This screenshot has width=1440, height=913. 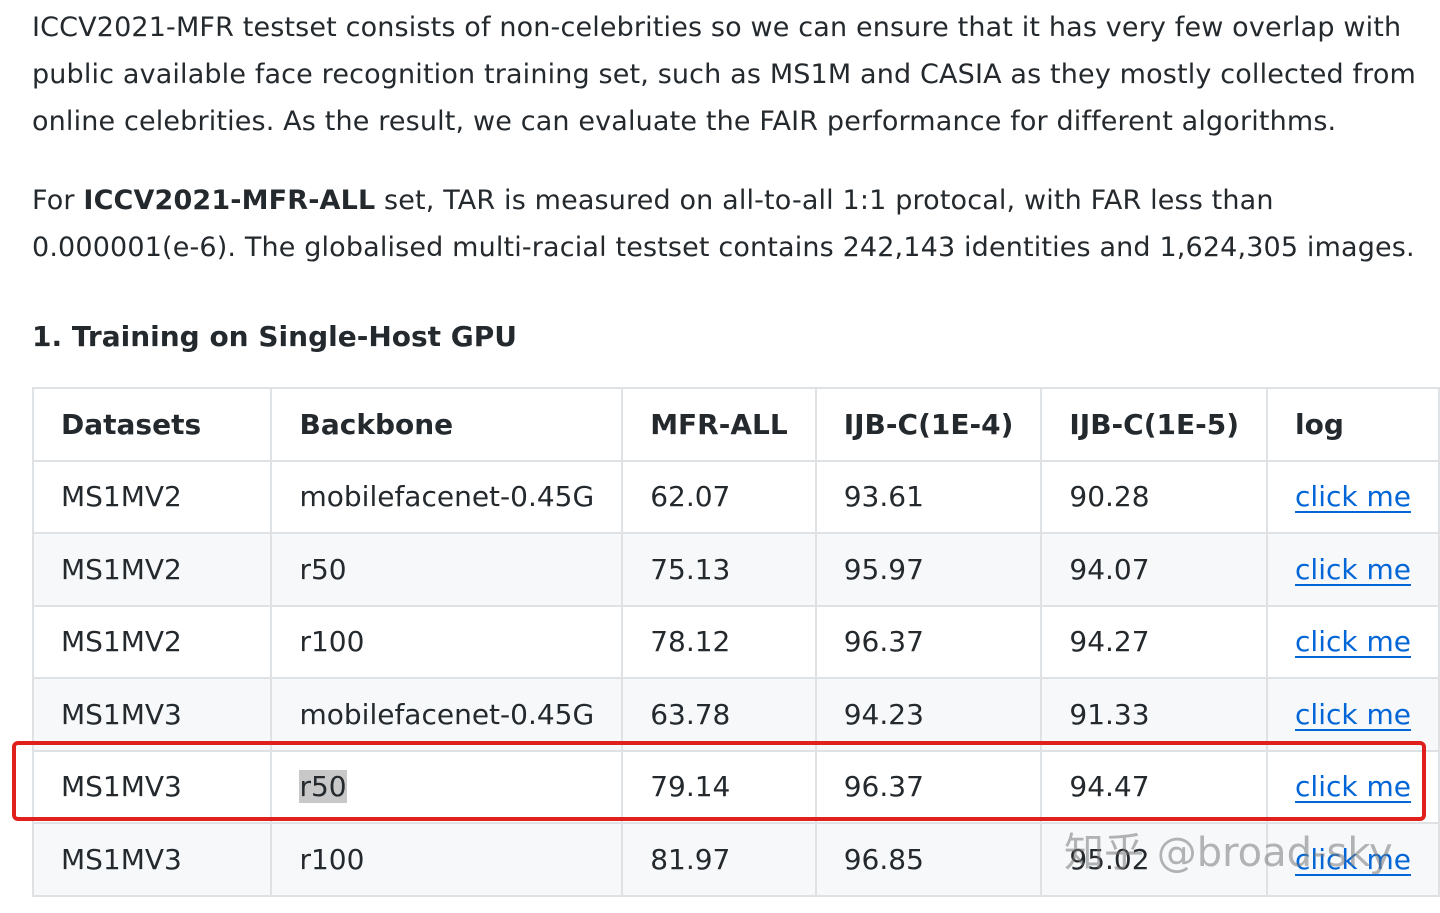 What do you see at coordinates (928, 714) in the screenshot?
I see `cell-ijbc-1e4: 94.23` at bounding box center [928, 714].